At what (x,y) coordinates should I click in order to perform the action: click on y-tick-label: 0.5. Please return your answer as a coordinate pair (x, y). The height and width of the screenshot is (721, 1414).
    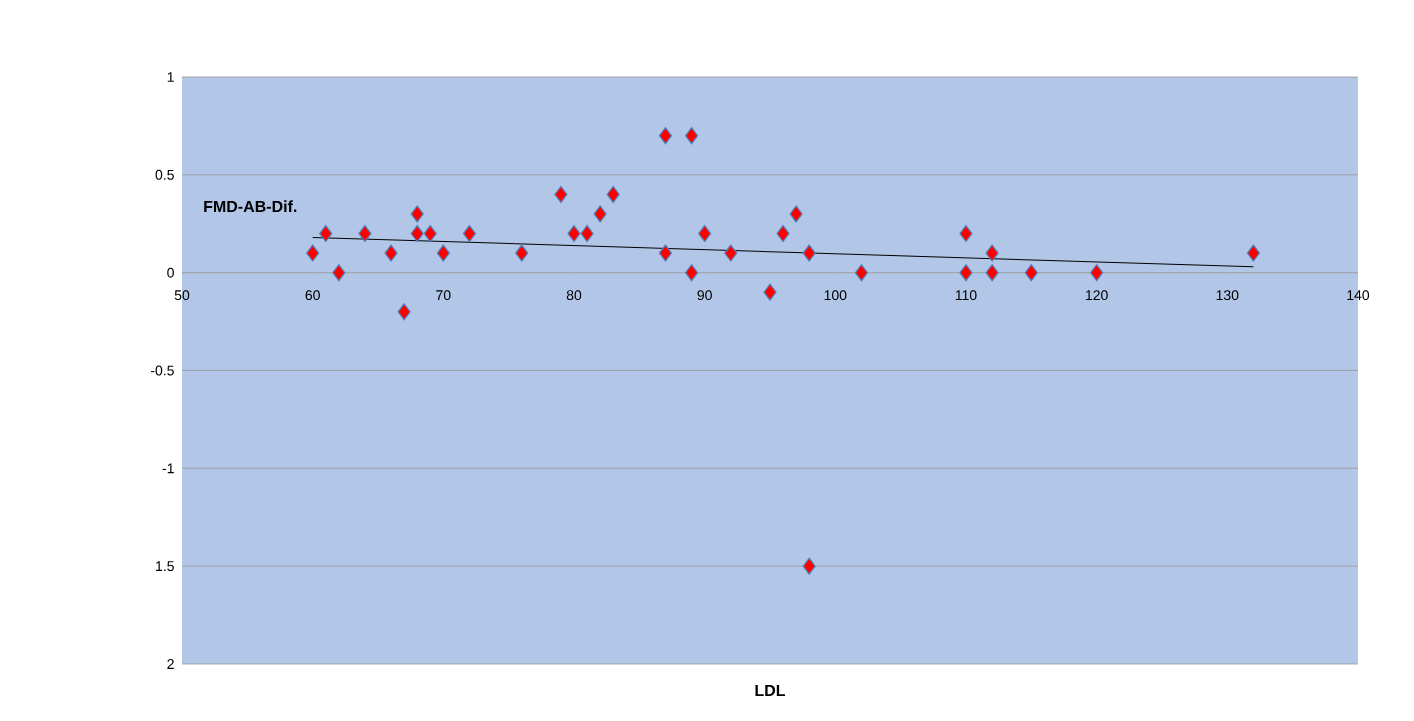
    Looking at the image, I should click on (164, 174).